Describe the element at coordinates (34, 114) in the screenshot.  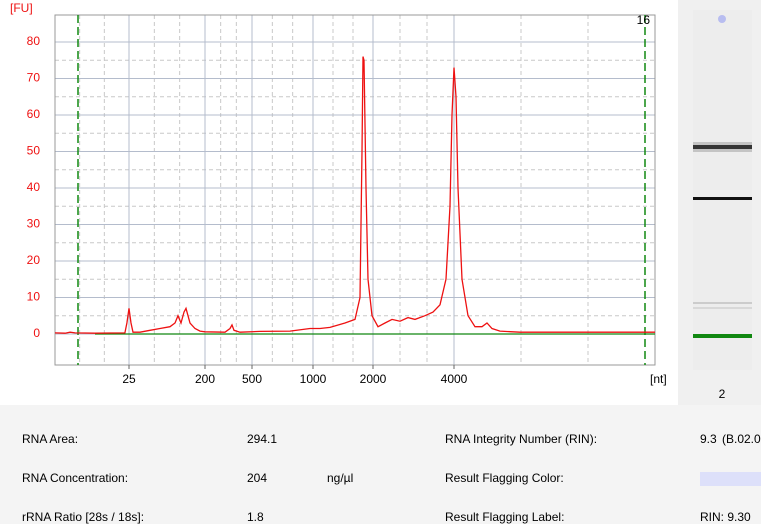
I see `y-tick-label: 60` at that location.